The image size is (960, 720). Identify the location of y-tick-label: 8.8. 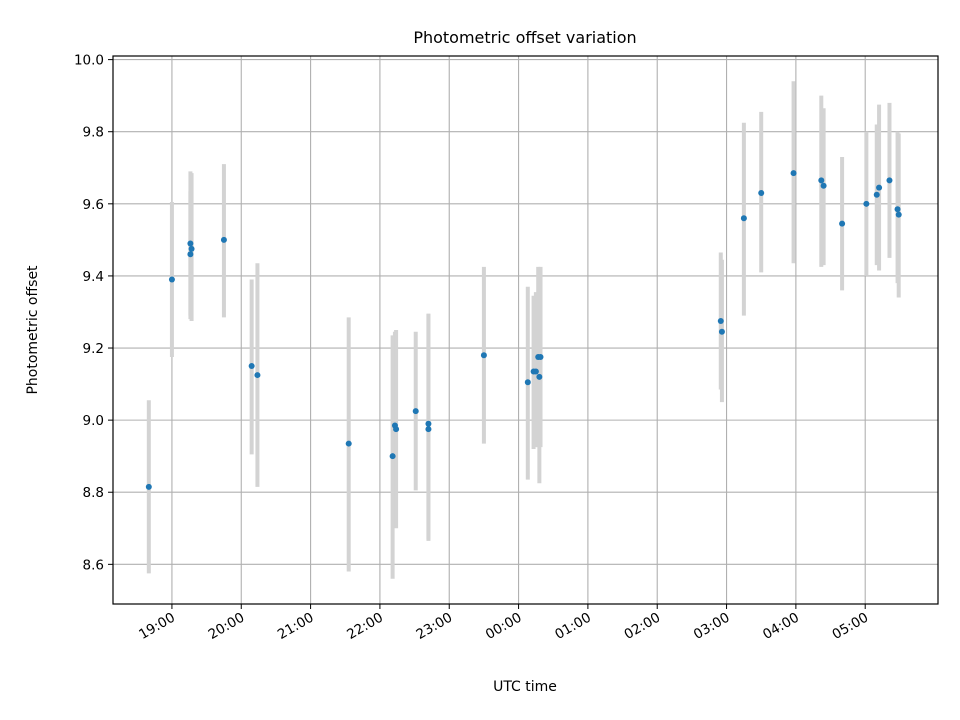
(93, 493).